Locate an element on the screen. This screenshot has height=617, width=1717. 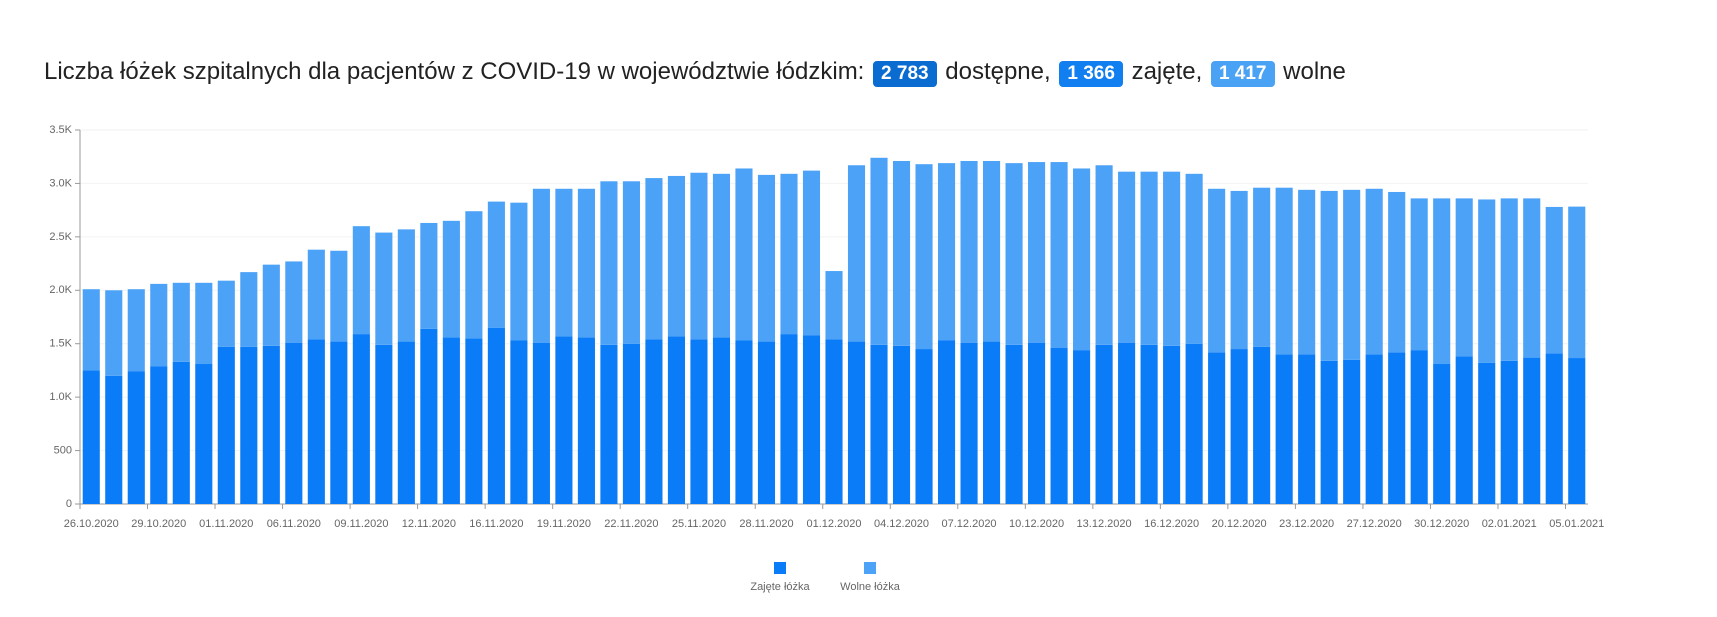
legend-label: Zajęte łóżka is located at coordinates (780, 587).